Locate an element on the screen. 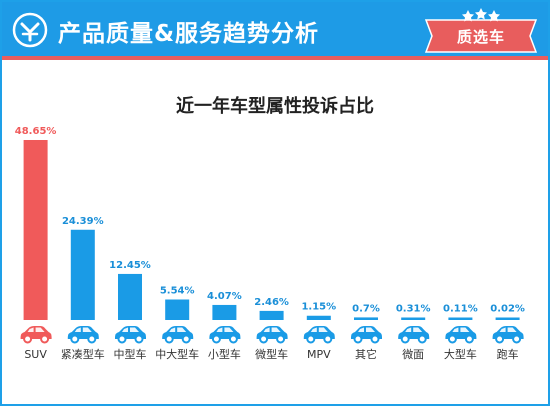 The width and height of the screenshot is (550, 406). data-label-5: 2.46% is located at coordinates (271, 302).